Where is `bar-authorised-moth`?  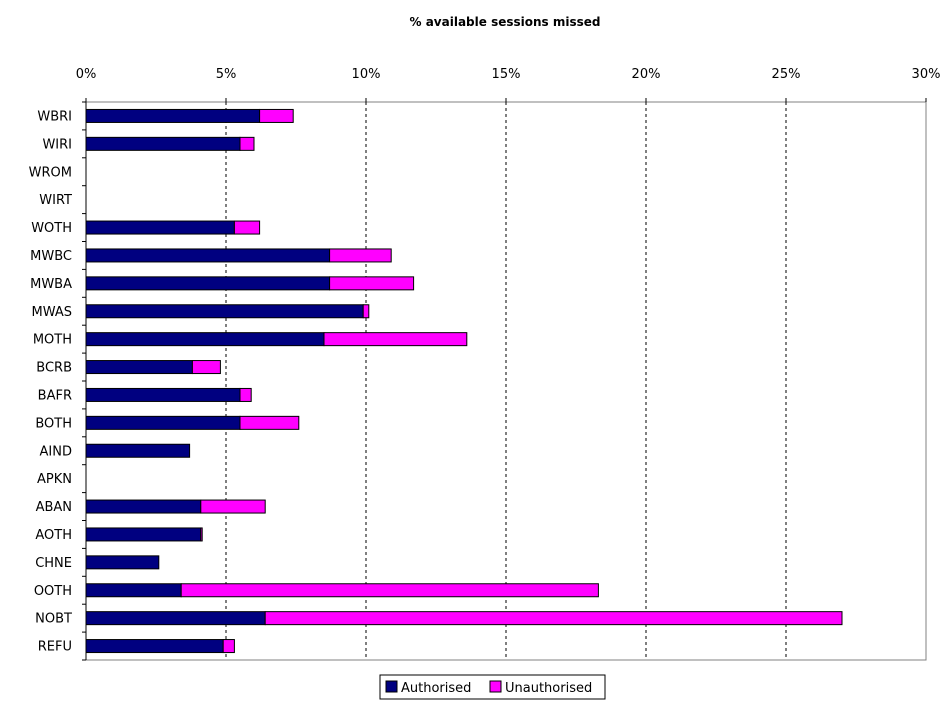 bar-authorised-moth is located at coordinates (205, 339).